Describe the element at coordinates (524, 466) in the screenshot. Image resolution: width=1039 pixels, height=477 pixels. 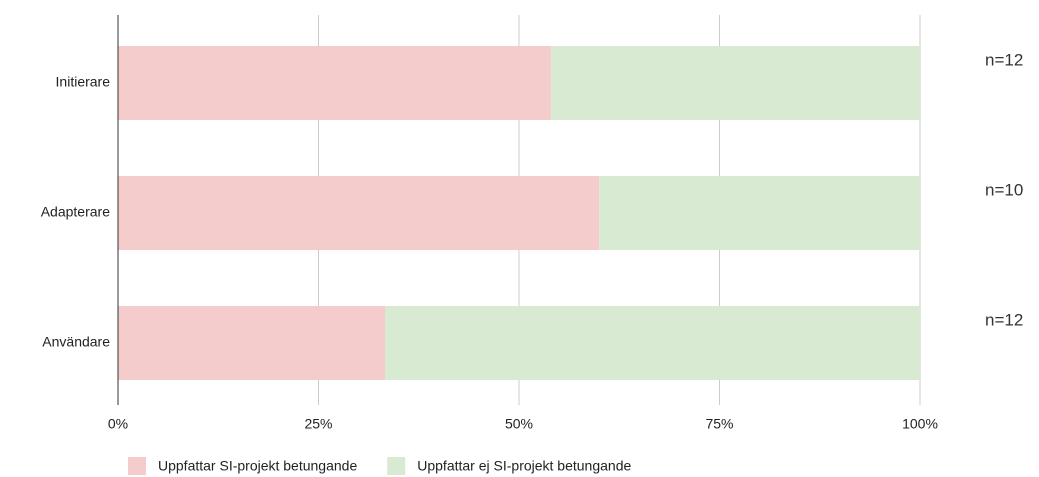
I see `legend-label: Uppfattar ej SI-projekt betungande` at that location.